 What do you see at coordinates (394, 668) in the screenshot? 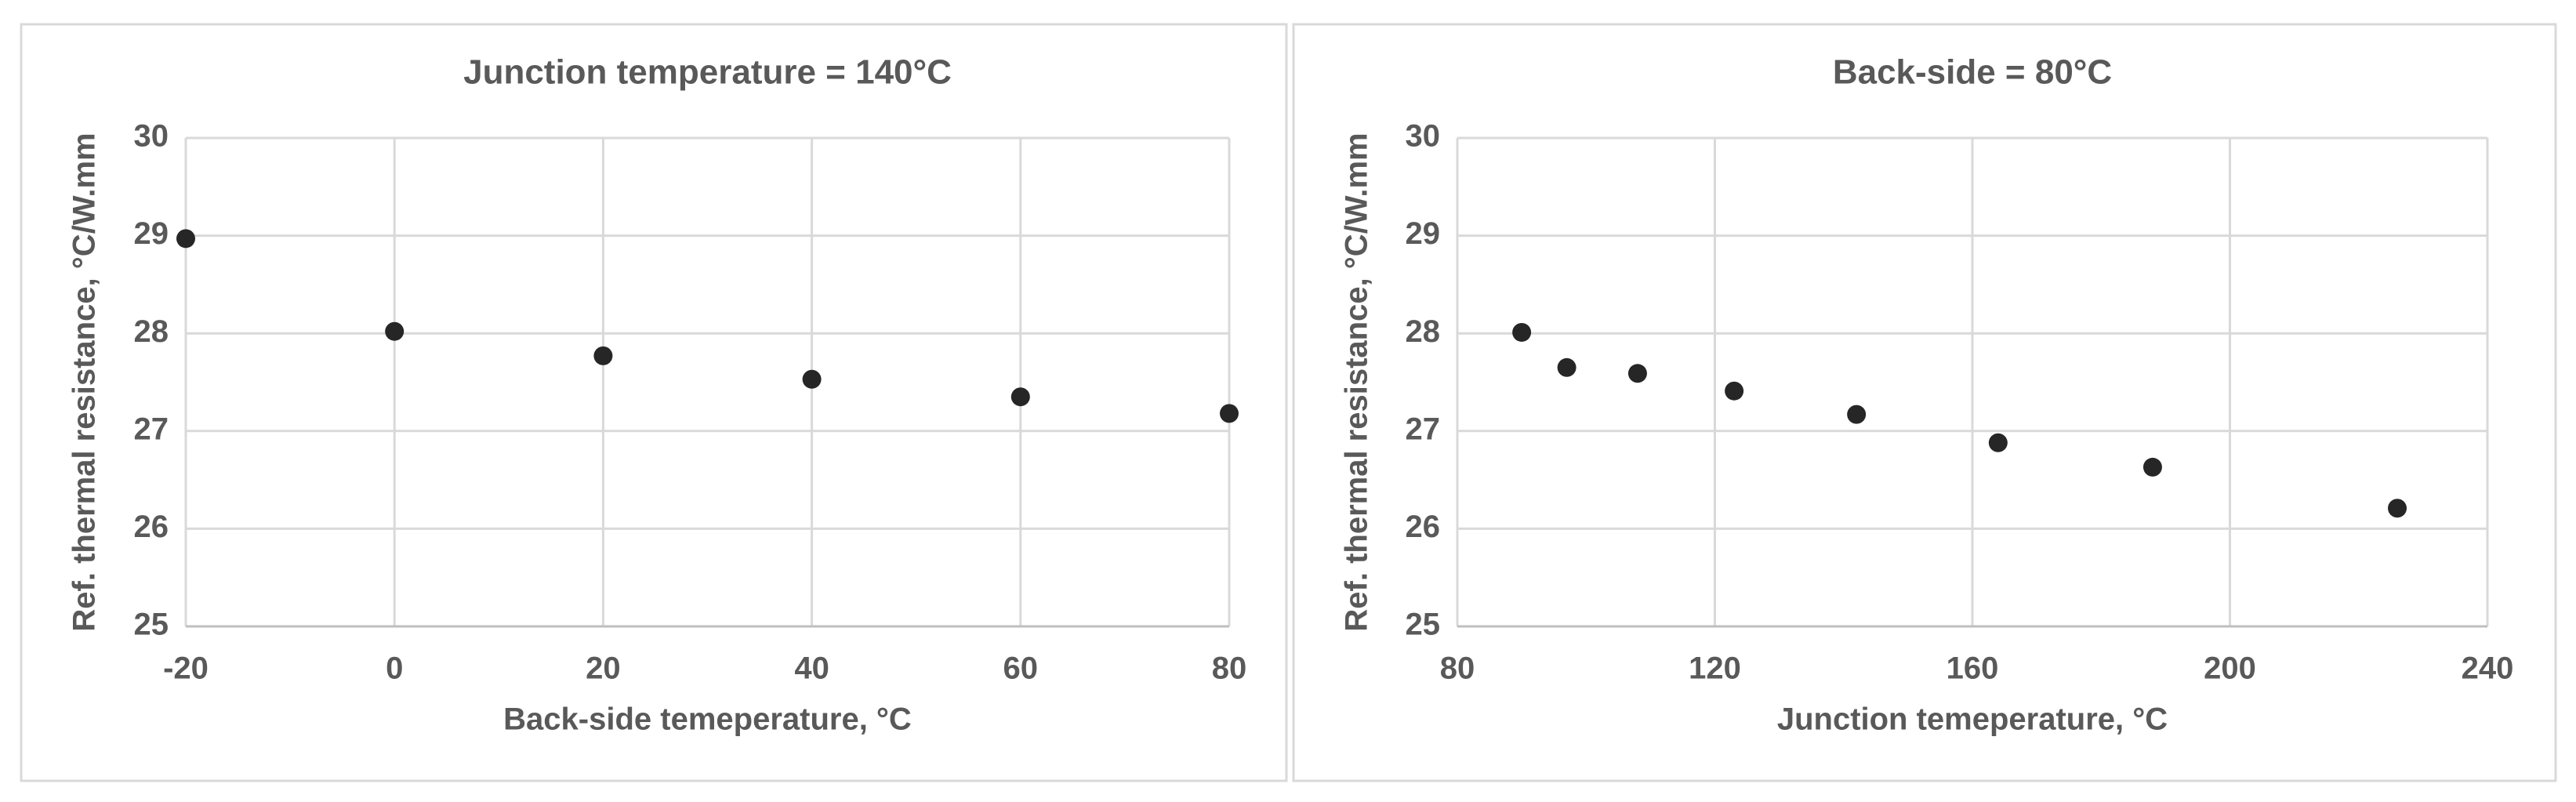
I see `x-tick-label: 0` at bounding box center [394, 668].